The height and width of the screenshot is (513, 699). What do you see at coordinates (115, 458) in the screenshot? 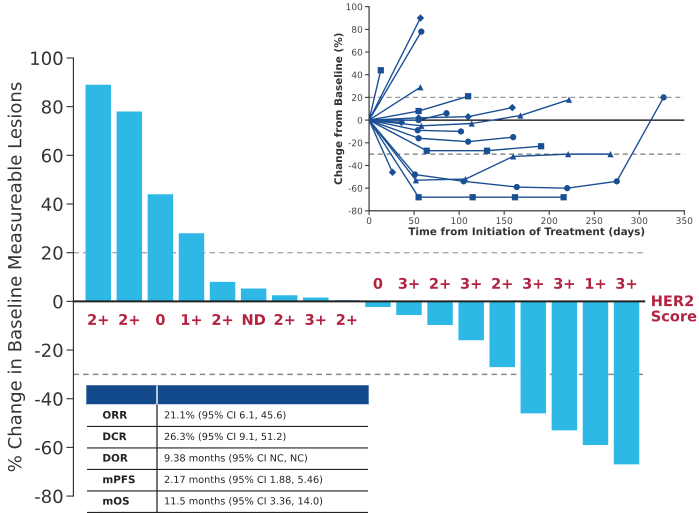
I see `annotation: DOR` at bounding box center [115, 458].